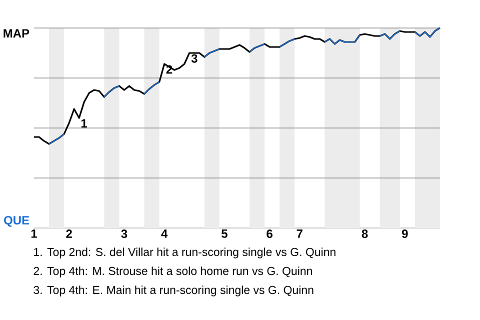 Image resolution: width=480 pixels, height=320 pixels. Describe the element at coordinates (34, 234) in the screenshot. I see `x-tick-label: 1` at that location.